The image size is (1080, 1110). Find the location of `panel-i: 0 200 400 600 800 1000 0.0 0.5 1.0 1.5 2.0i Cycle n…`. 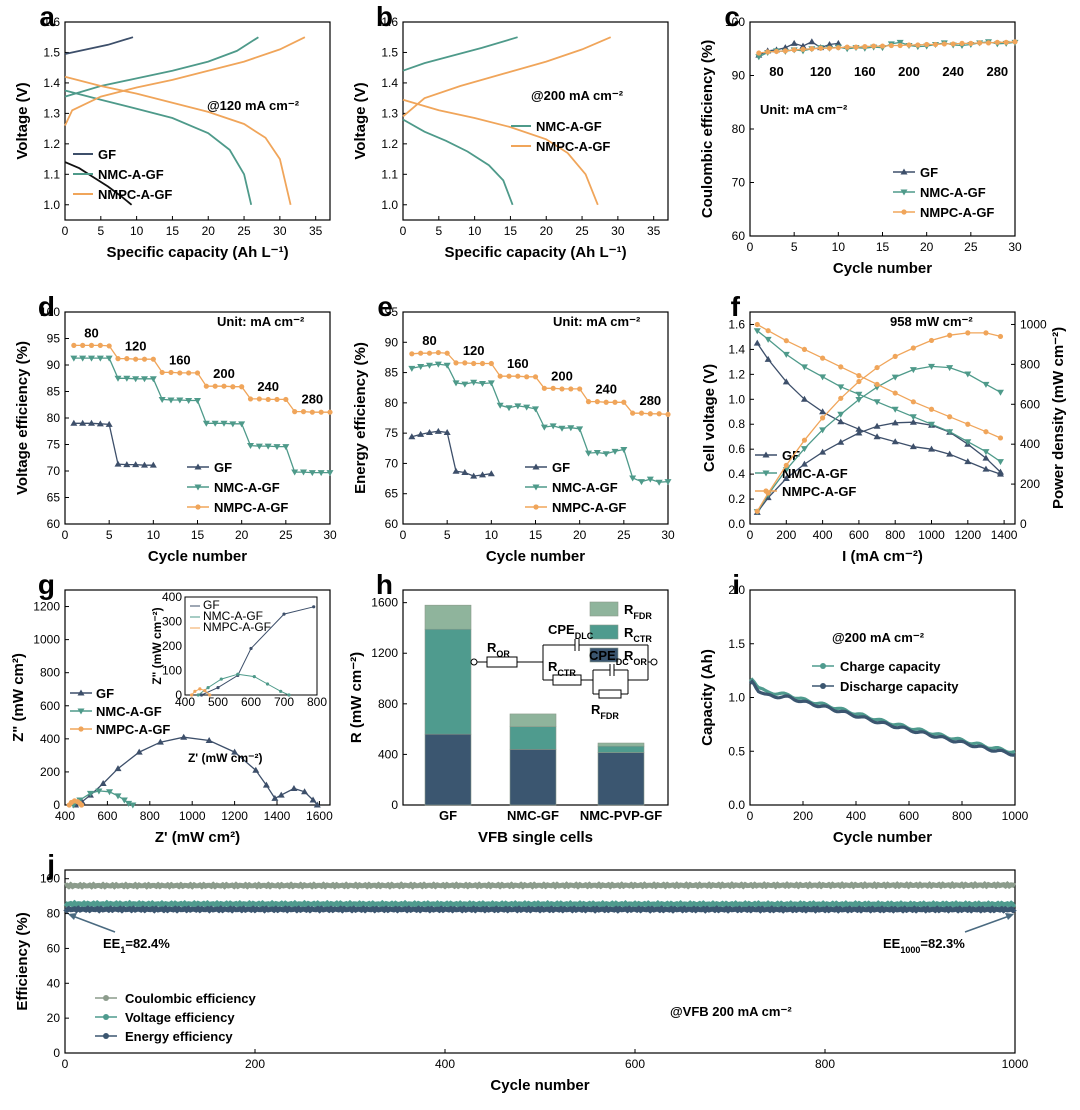

panel-i: 0 200 400 600 800 1000 0.0 0.5 1.0 1.5 2.0i Cycle n… is located at coordinates (864, 707).